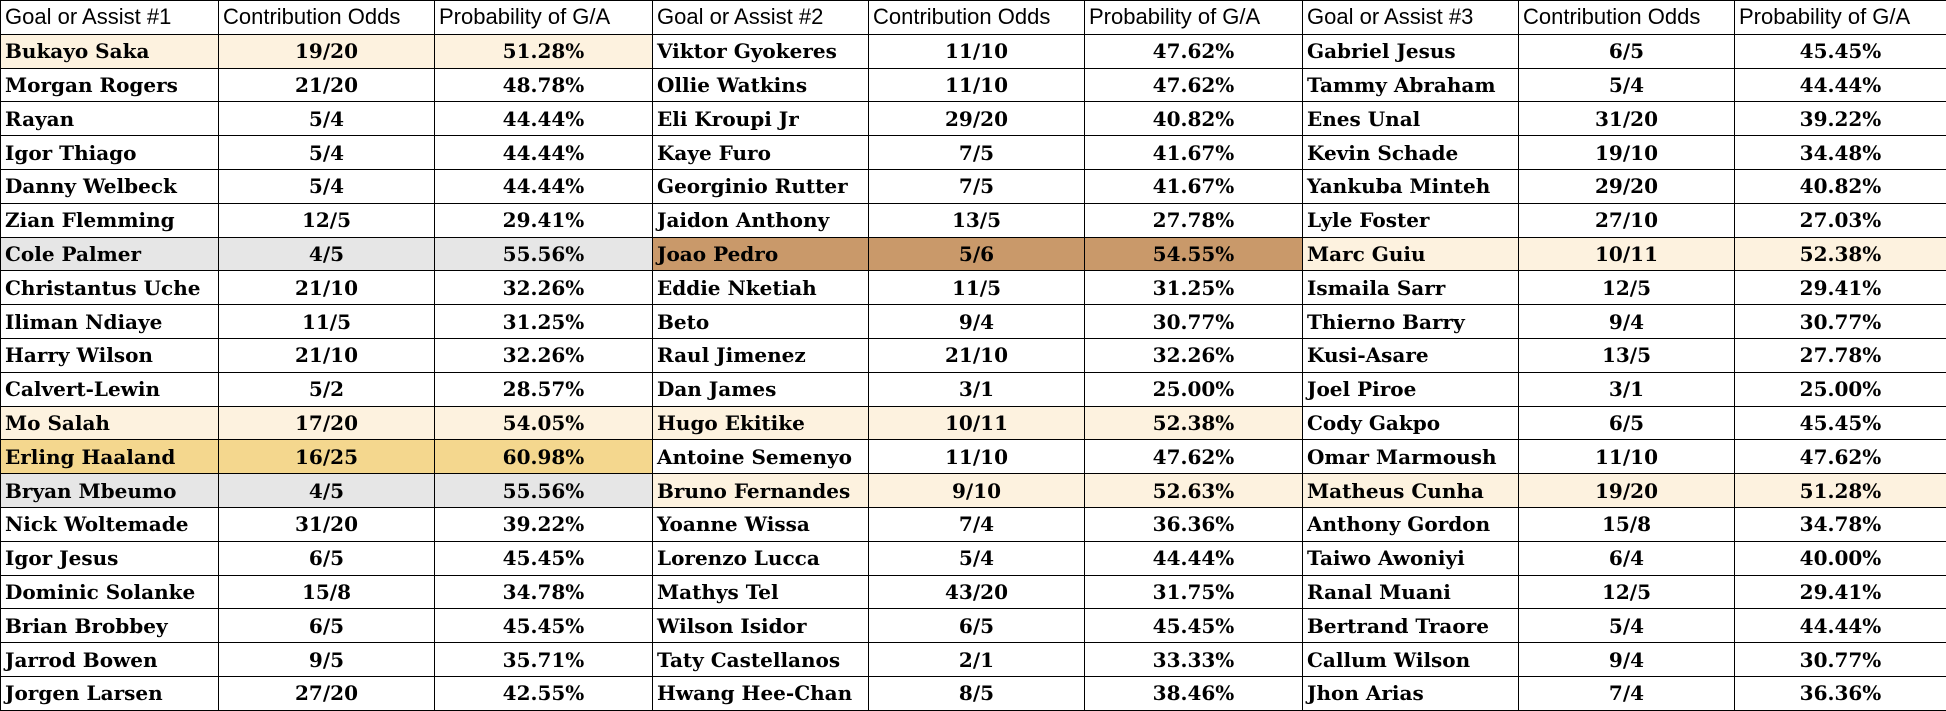 This screenshot has height=711, width=1946. Describe the element at coordinates (544, 288) in the screenshot. I see `probability-cell: 32.26%` at that location.